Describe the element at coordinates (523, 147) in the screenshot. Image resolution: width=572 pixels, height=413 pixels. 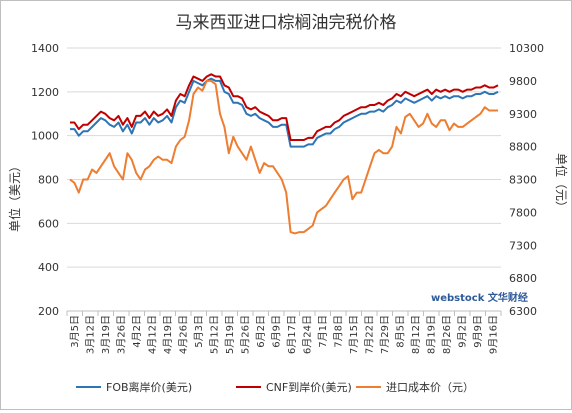
I see `y-right-tick-label: 8800` at that location.